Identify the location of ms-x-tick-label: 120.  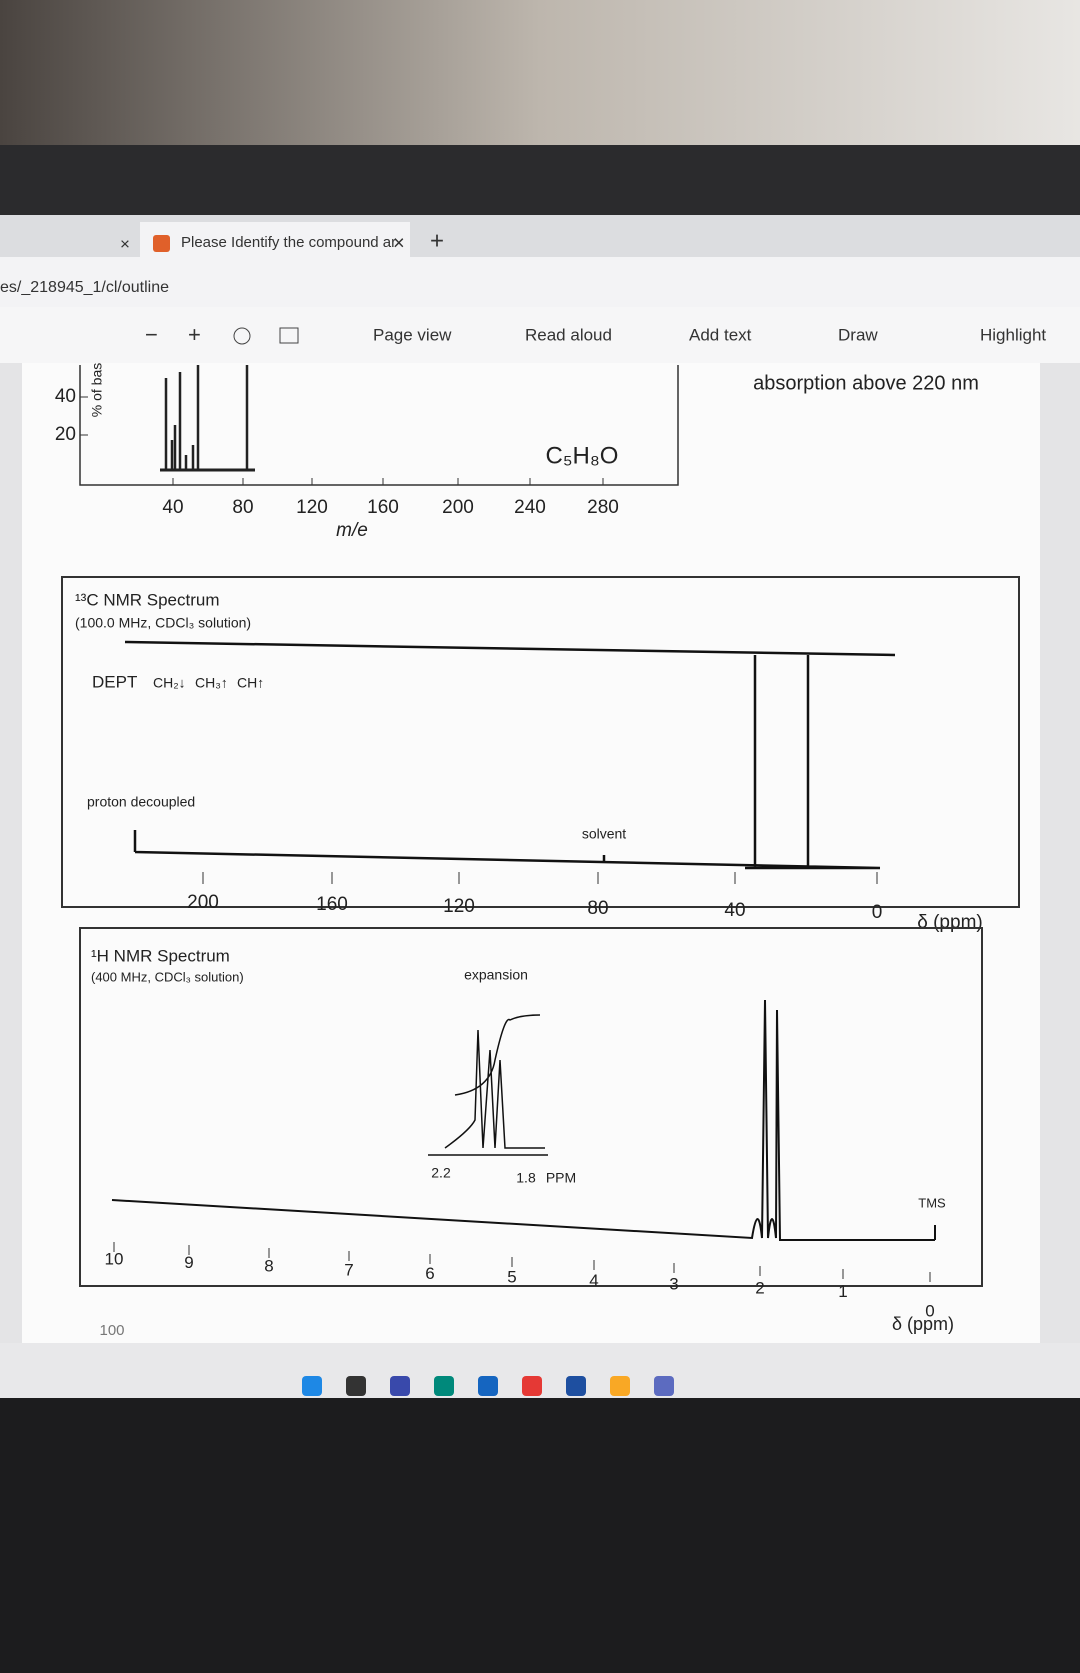
(312, 507).